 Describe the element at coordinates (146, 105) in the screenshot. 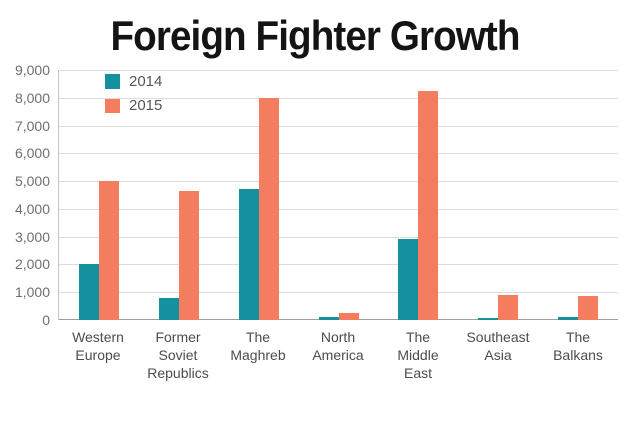

I see `legend-label: 2015` at that location.